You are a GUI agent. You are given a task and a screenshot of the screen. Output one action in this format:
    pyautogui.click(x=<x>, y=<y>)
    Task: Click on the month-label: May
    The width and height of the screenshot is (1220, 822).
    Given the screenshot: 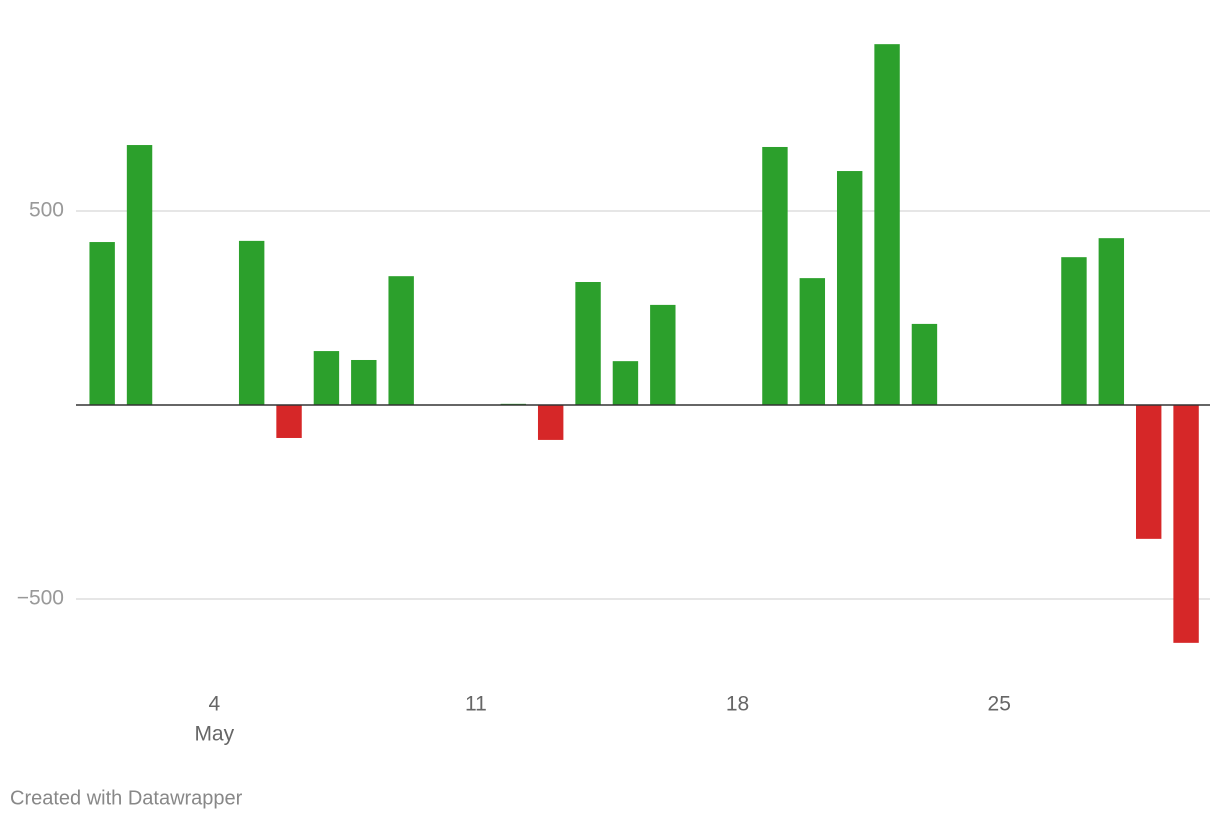 What is the action you would take?
    pyautogui.click(x=214, y=734)
    